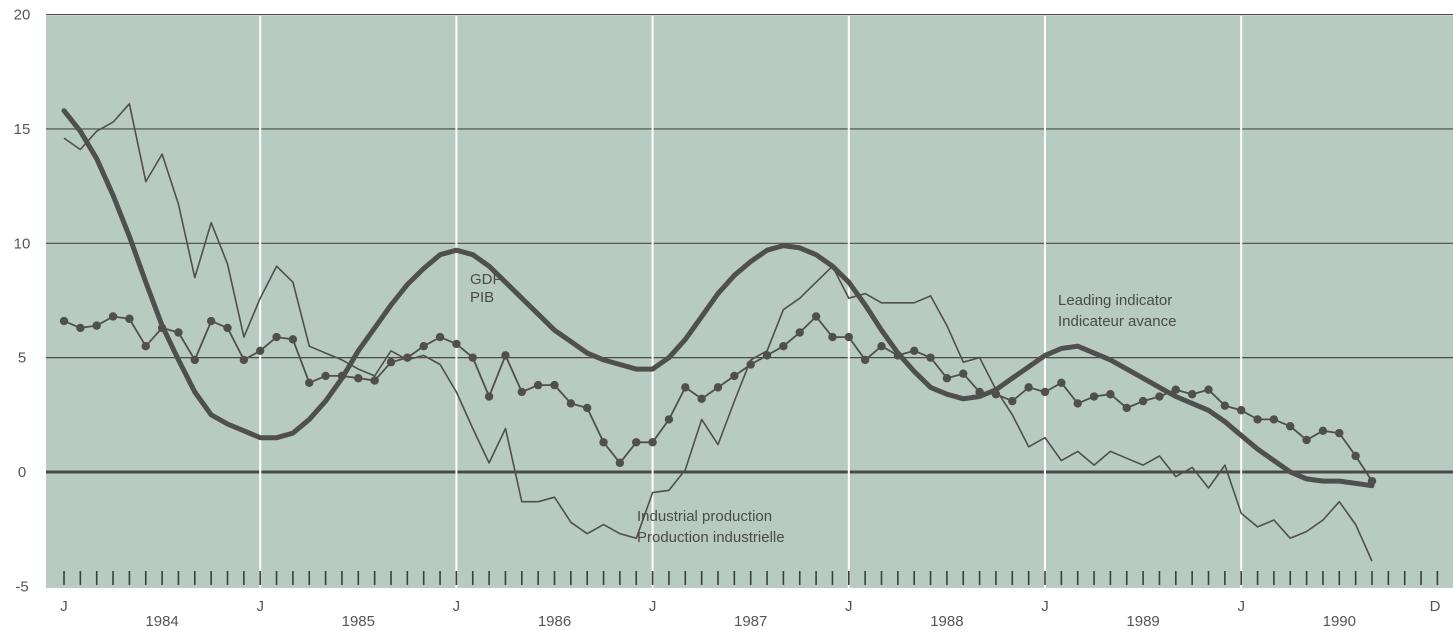 Image resolution: width=1453 pixels, height=630 pixels. Describe the element at coordinates (22, 301) in the screenshot. I see `y-axis-tick-labels: -5 0 5 10 15 20` at that location.